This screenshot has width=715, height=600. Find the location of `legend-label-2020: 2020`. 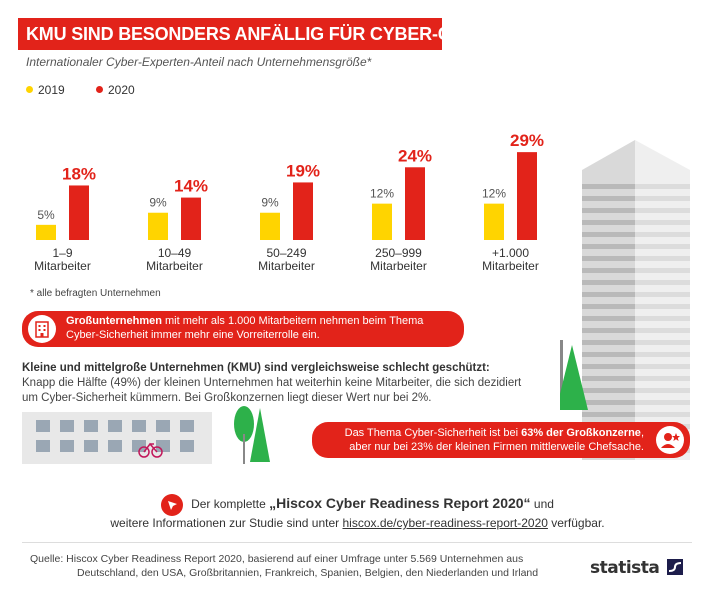

legend-label-2020: 2020 is located at coordinates (121, 90).